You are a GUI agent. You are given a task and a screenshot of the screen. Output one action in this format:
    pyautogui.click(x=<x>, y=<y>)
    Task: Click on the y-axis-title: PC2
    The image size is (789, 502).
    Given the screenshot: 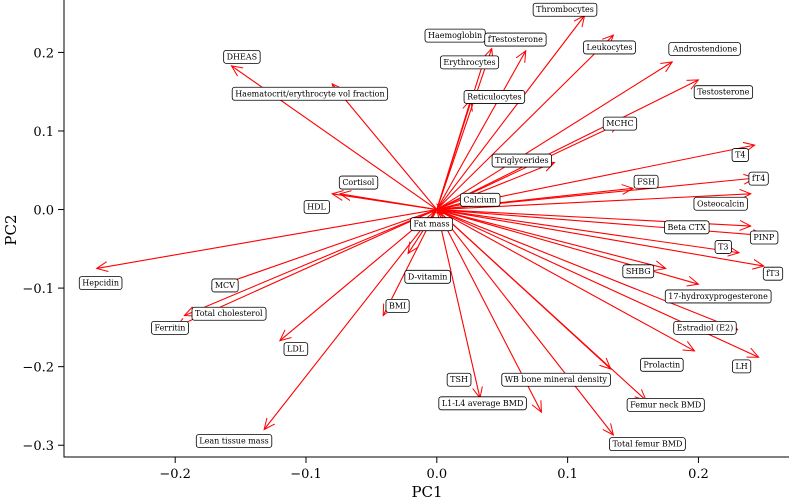 What is the action you would take?
    pyautogui.click(x=11, y=229)
    